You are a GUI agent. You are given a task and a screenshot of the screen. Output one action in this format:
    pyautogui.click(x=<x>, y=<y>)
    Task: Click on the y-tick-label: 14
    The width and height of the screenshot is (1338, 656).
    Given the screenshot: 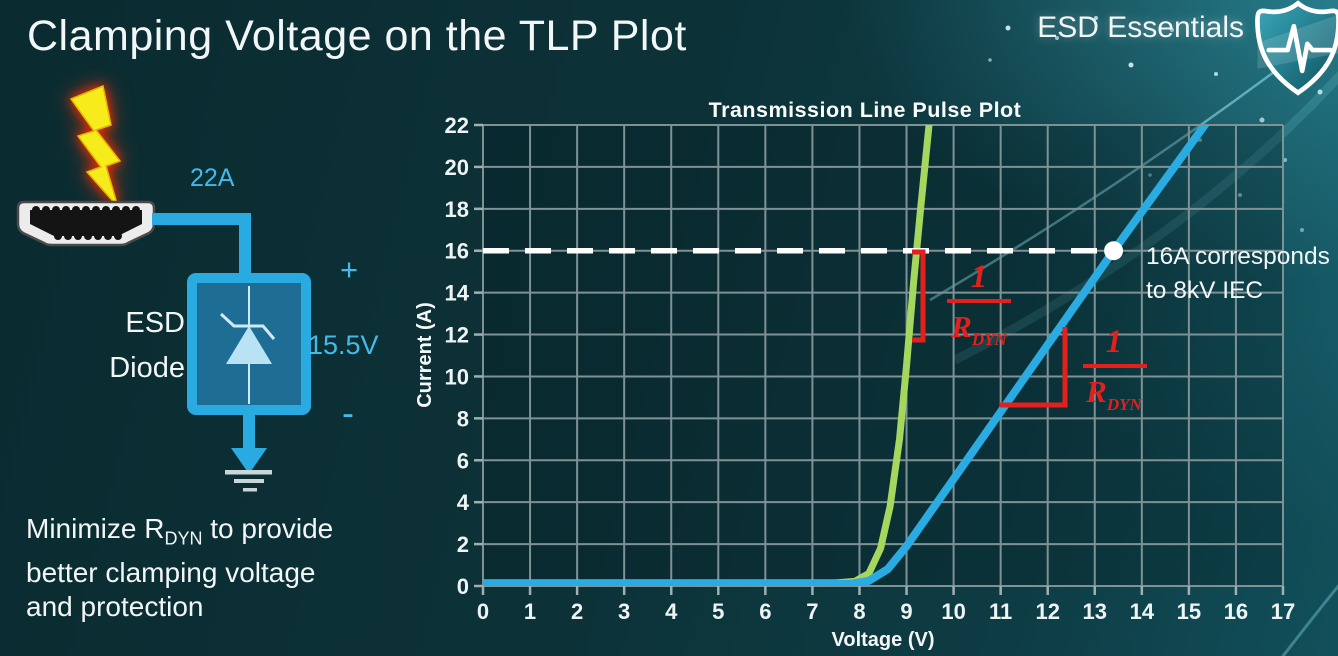 What is the action you would take?
    pyautogui.click(x=457, y=293)
    